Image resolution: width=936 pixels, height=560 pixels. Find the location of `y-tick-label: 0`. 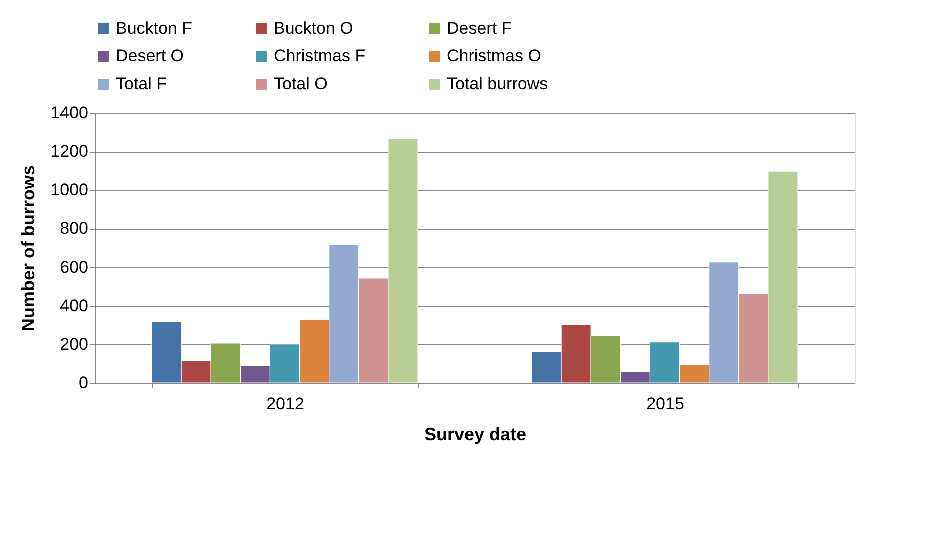

y-tick-label: 0 is located at coordinates (83, 383).